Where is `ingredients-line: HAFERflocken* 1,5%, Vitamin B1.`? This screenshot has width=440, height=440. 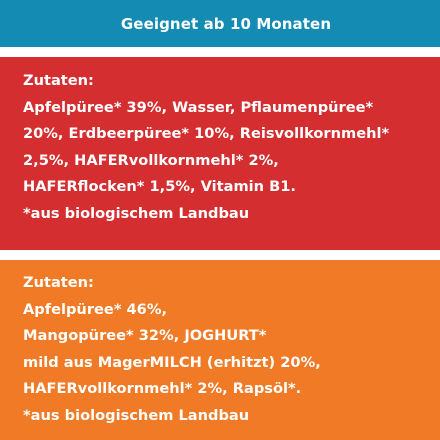
ingredients-line: HAFERflocken* 1,5%, Vitamin B1. is located at coordinates (159, 186).